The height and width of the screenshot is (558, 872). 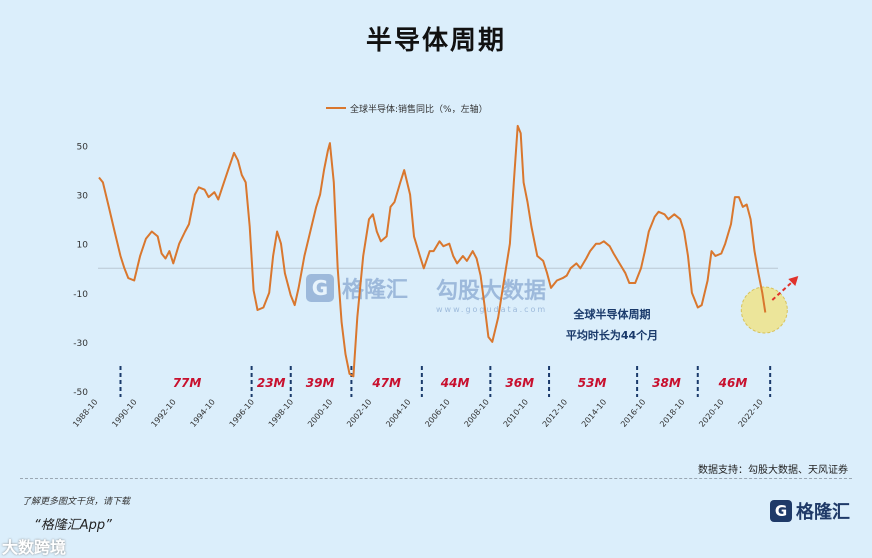 What do you see at coordinates (750, 413) in the screenshot?
I see `x-tick-label: 2022-10` at bounding box center [750, 413].